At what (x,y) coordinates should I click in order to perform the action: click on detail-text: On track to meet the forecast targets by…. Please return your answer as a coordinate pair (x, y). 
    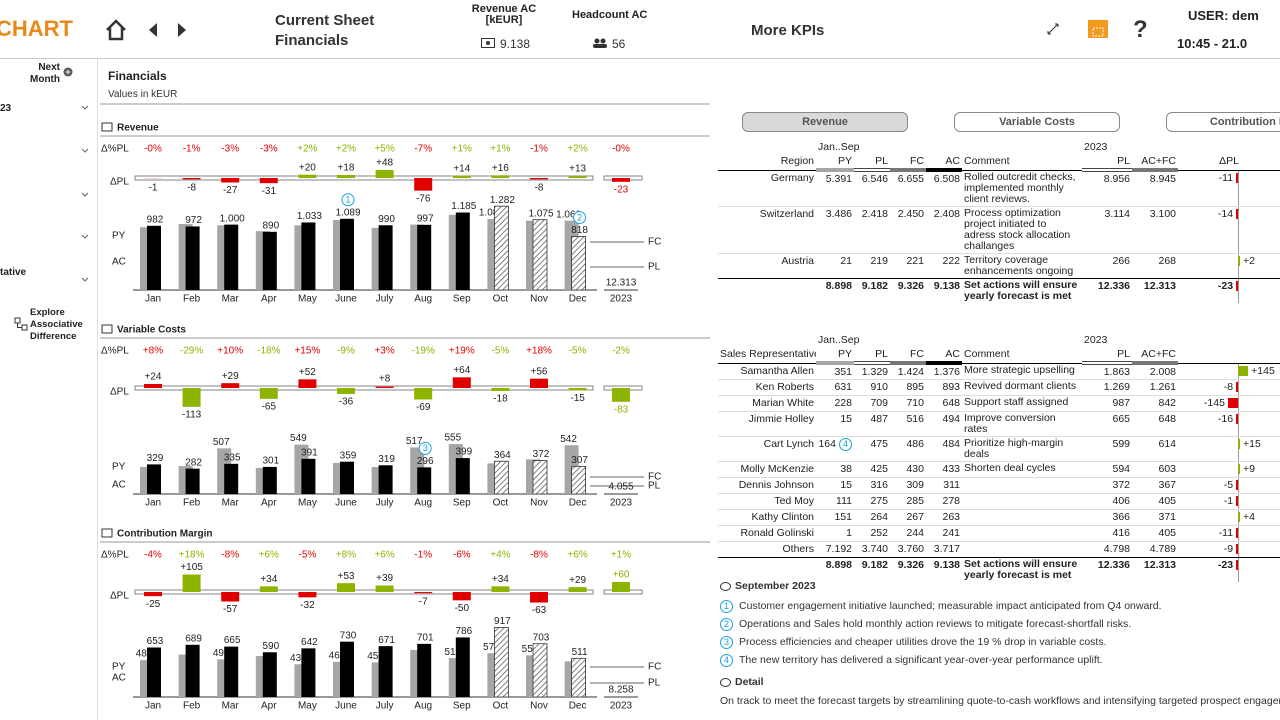
    Looking at the image, I should click on (1000, 701).